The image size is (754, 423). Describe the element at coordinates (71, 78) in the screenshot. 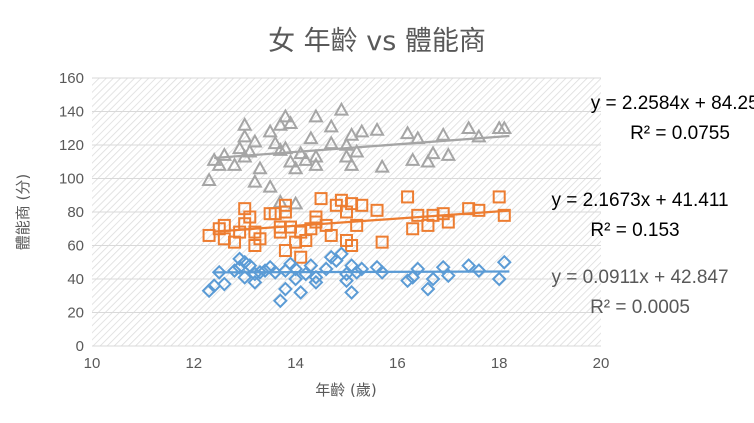

I see `y-tick-label-8: 160` at that location.